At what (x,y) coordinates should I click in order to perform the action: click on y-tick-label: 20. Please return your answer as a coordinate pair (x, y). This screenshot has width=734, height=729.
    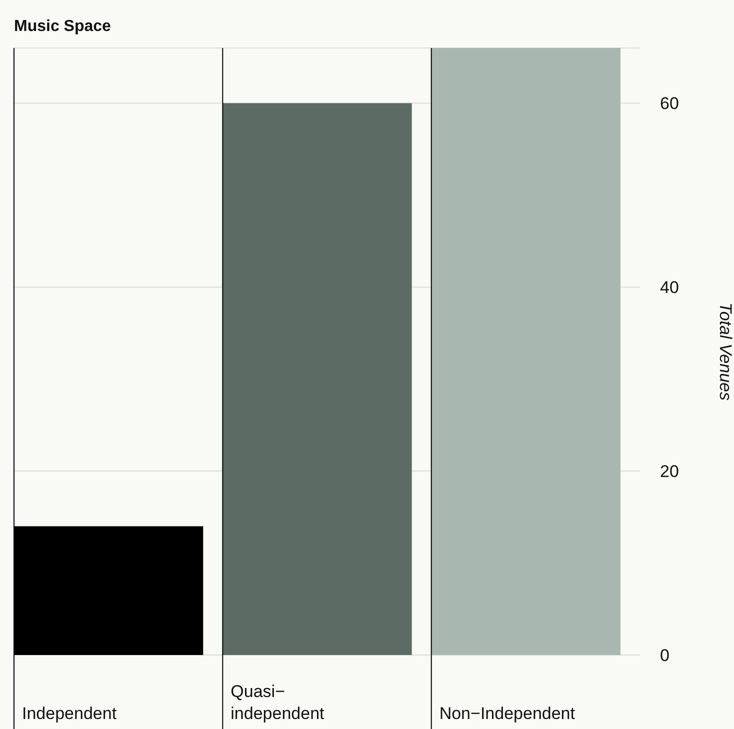
    Looking at the image, I should click on (669, 472).